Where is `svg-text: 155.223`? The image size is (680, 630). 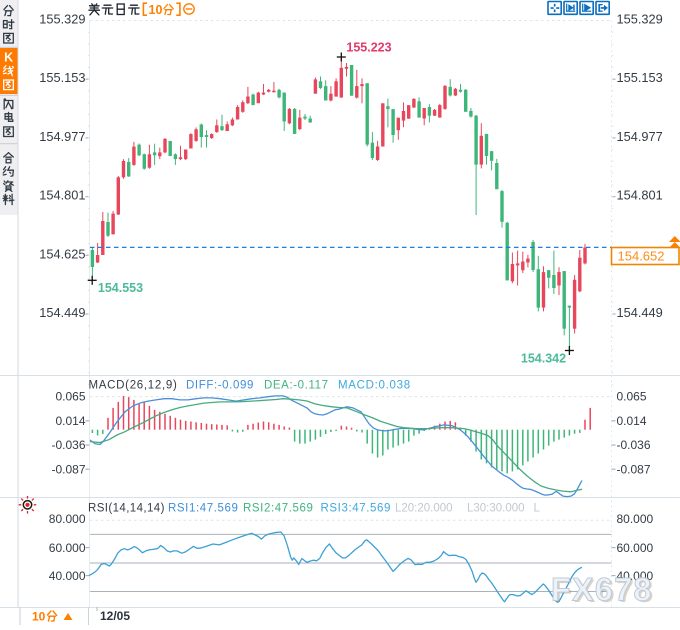 svg-text: 155.223 is located at coordinates (368, 48).